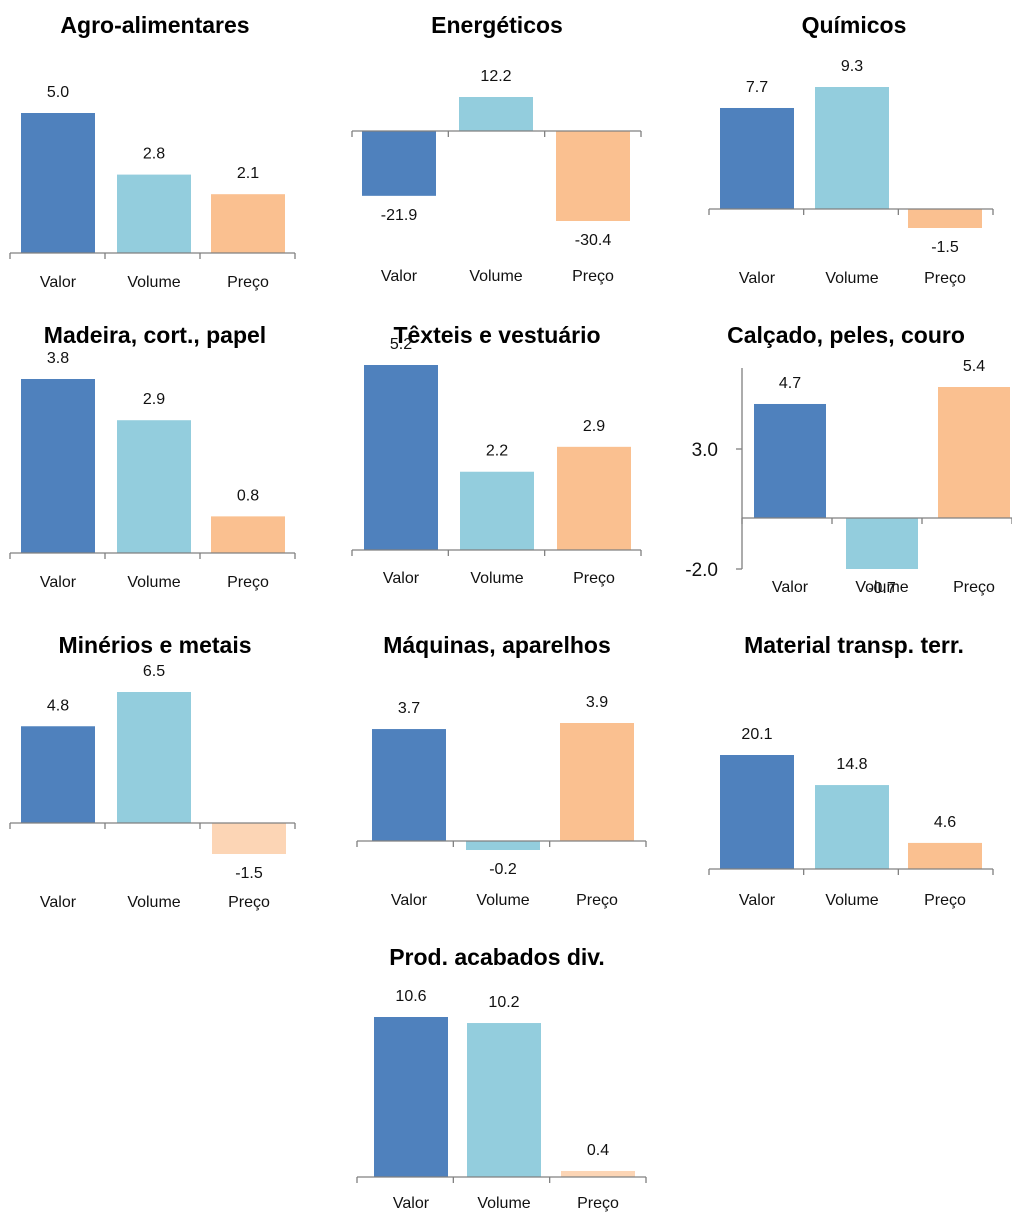 The height and width of the screenshot is (1215, 1012). What do you see at coordinates (852, 66) in the screenshot?
I see `data-label: 9.3` at bounding box center [852, 66].